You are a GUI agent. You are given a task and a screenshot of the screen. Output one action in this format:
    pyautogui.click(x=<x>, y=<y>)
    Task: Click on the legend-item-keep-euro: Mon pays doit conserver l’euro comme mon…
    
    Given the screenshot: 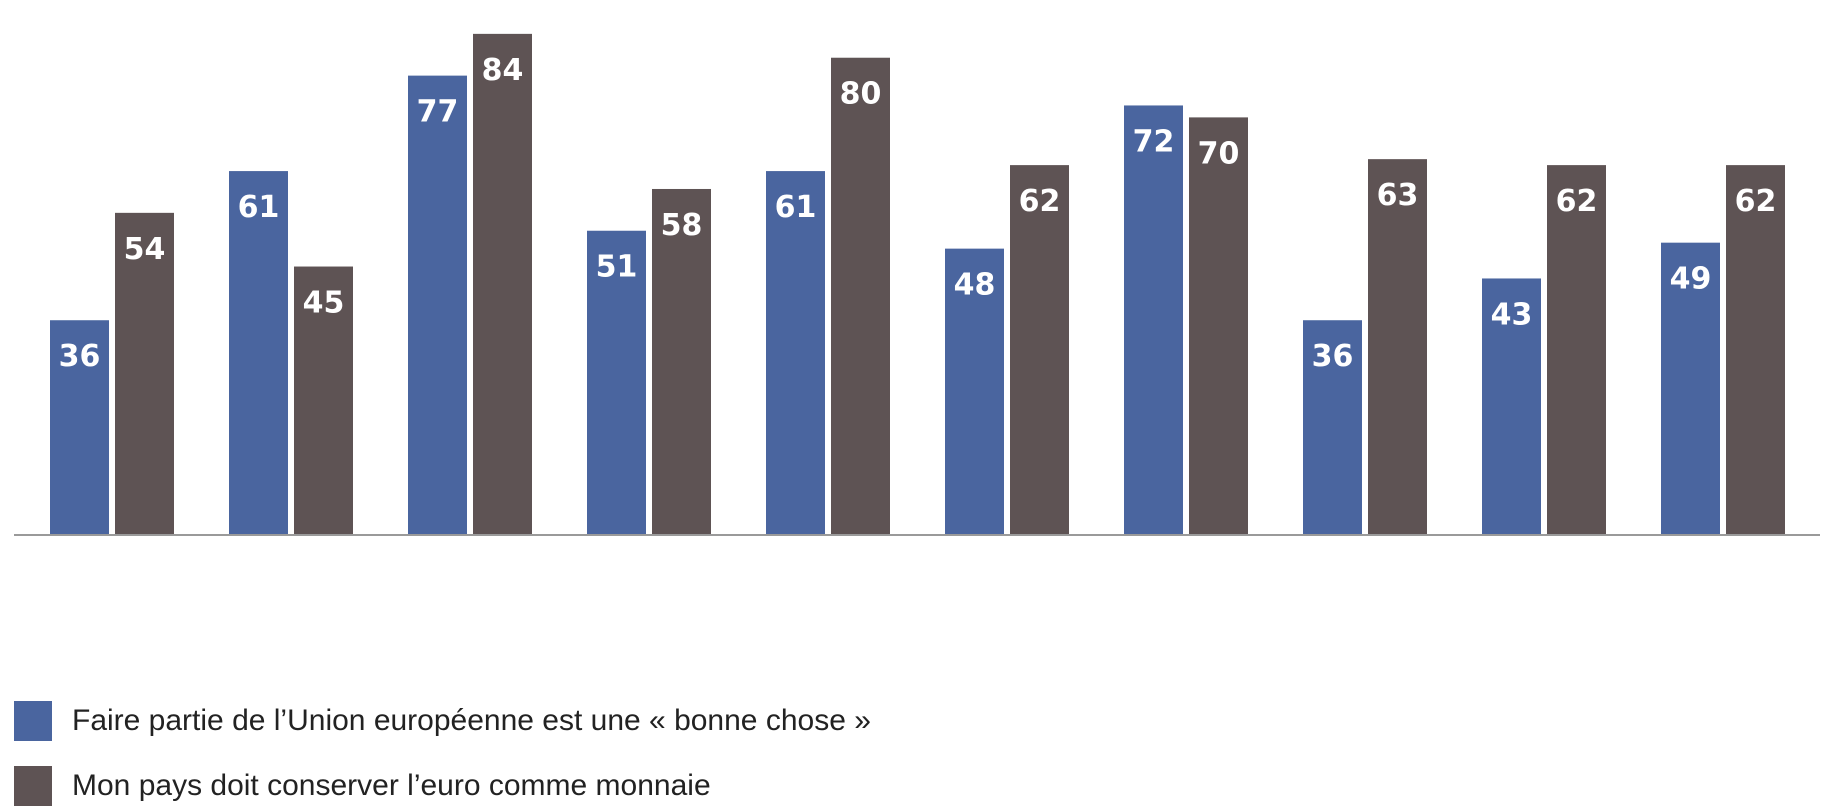 What is the action you would take?
    pyautogui.click(x=362, y=786)
    